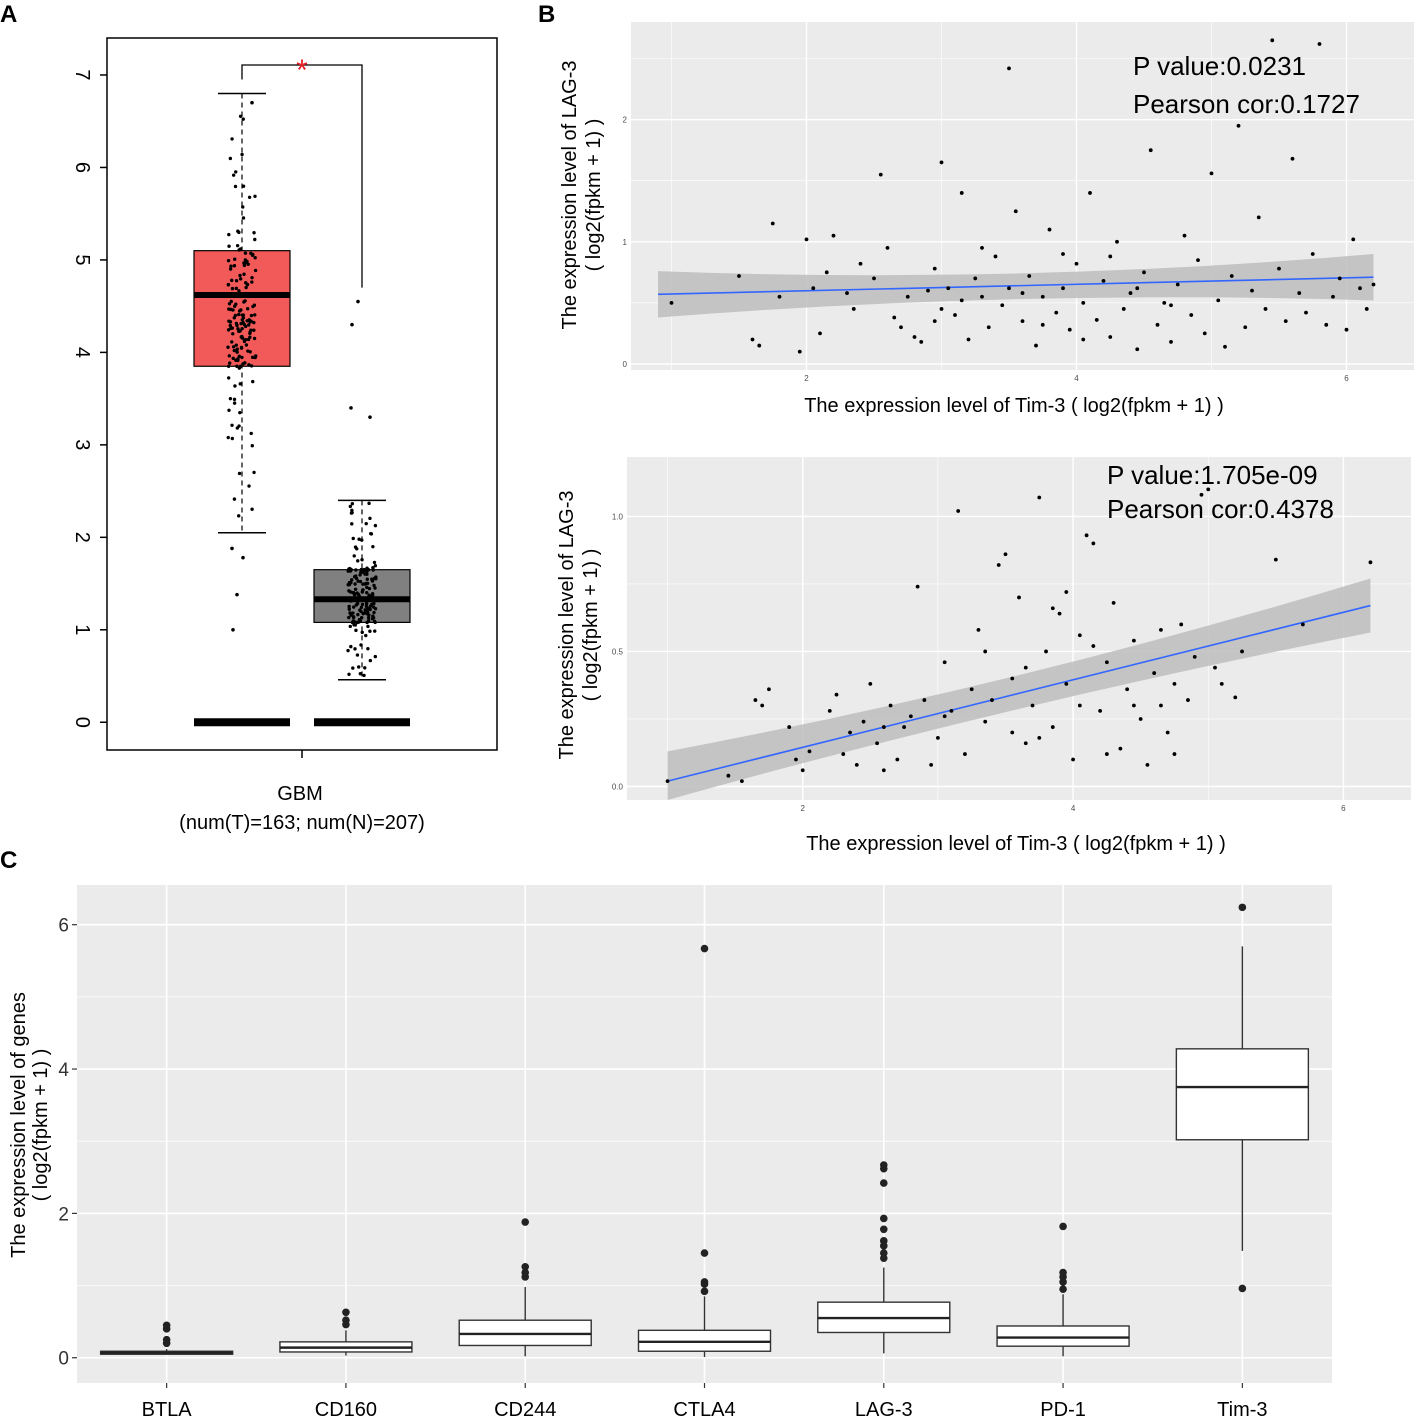 The height and width of the screenshot is (1421, 1415). I want to click on panel-c-lag-3-outlier, so click(883, 1241).